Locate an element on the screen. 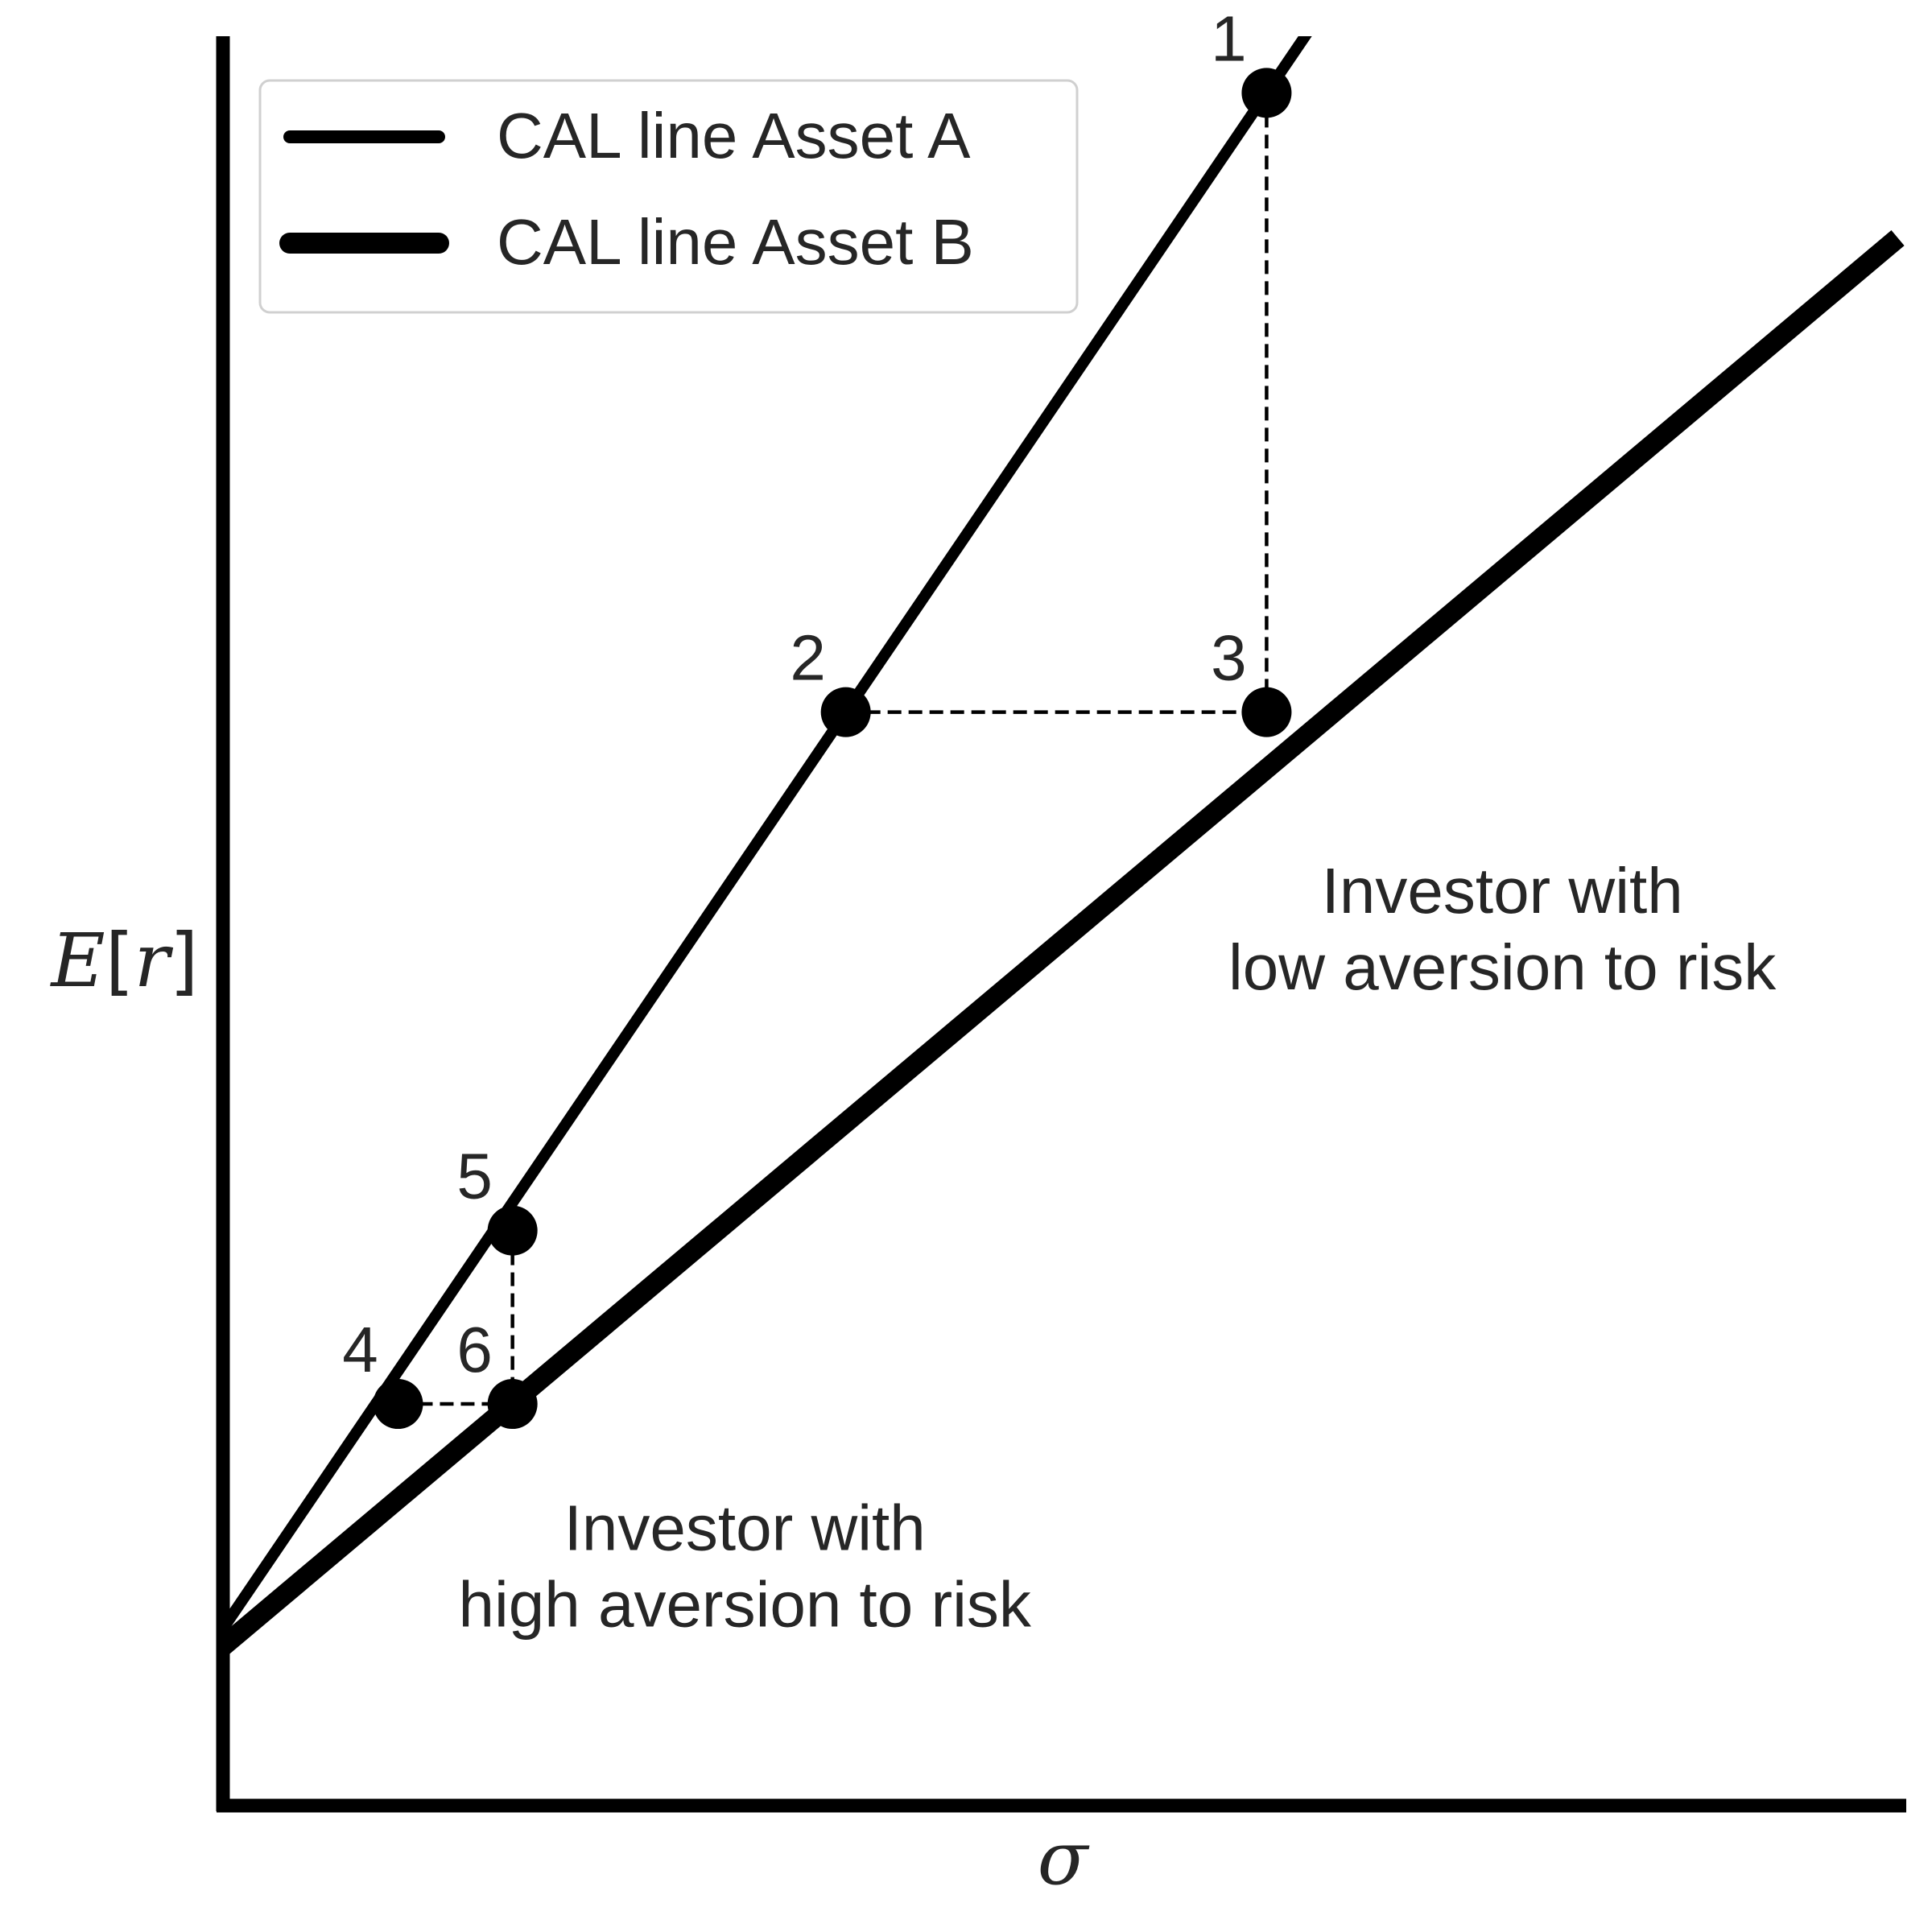 The height and width of the screenshot is (1932, 1932). legend-label-asset-a: CAL line Asset A is located at coordinates (734, 135).